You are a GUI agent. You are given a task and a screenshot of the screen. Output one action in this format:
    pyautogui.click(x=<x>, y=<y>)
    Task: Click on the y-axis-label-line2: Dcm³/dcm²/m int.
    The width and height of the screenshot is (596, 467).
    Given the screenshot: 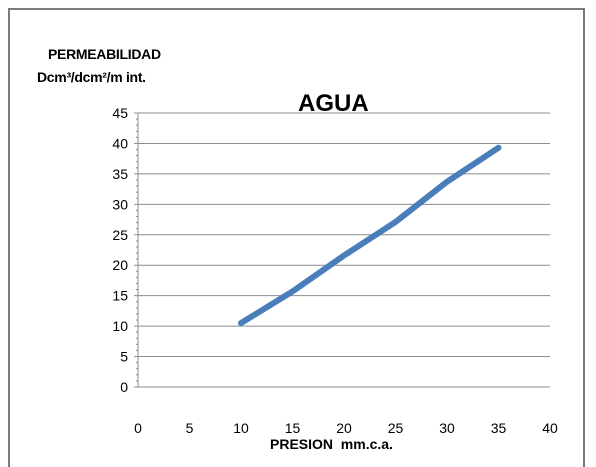 What is the action you would take?
    pyautogui.click(x=91, y=77)
    